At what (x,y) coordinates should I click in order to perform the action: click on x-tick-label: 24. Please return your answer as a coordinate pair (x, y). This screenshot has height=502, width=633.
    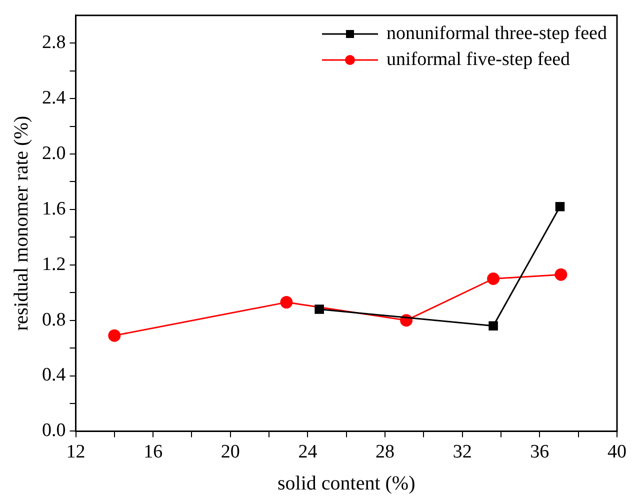
    Looking at the image, I should click on (308, 452).